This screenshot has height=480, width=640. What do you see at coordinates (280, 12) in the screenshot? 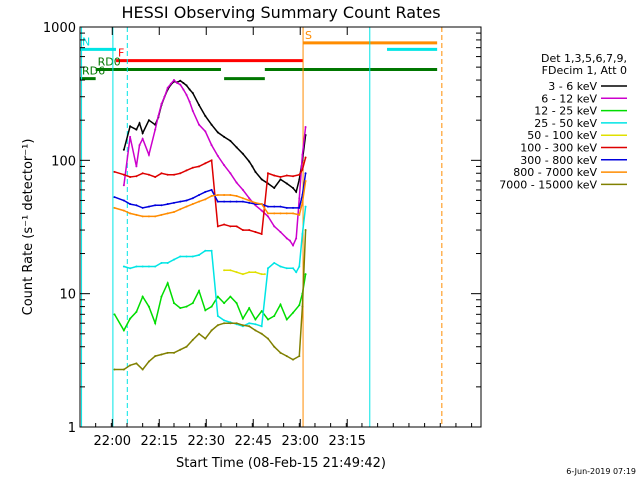
I see `chart-title: HESSI Observing Summary Count Rates` at bounding box center [280, 12].